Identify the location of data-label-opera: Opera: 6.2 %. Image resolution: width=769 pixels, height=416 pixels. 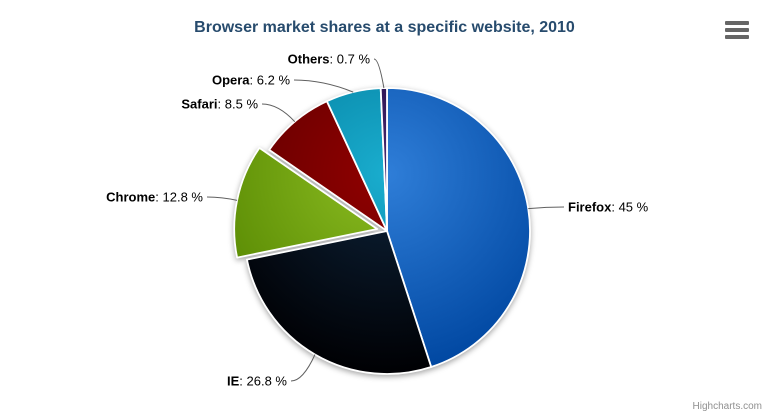
(251, 80).